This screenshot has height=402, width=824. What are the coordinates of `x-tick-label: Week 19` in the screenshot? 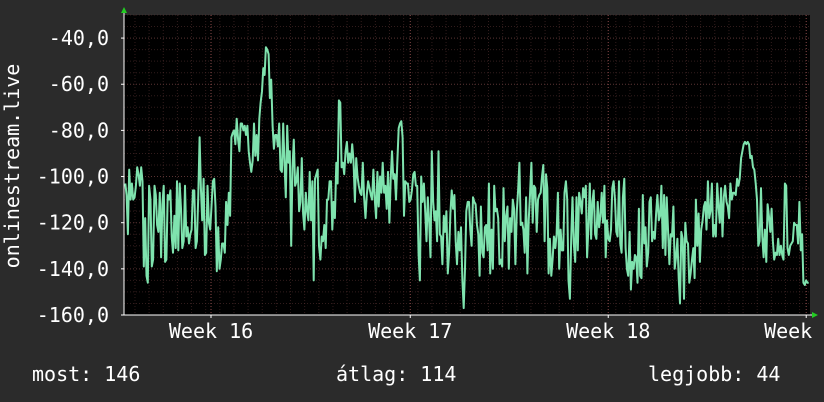 It's located at (794, 331).